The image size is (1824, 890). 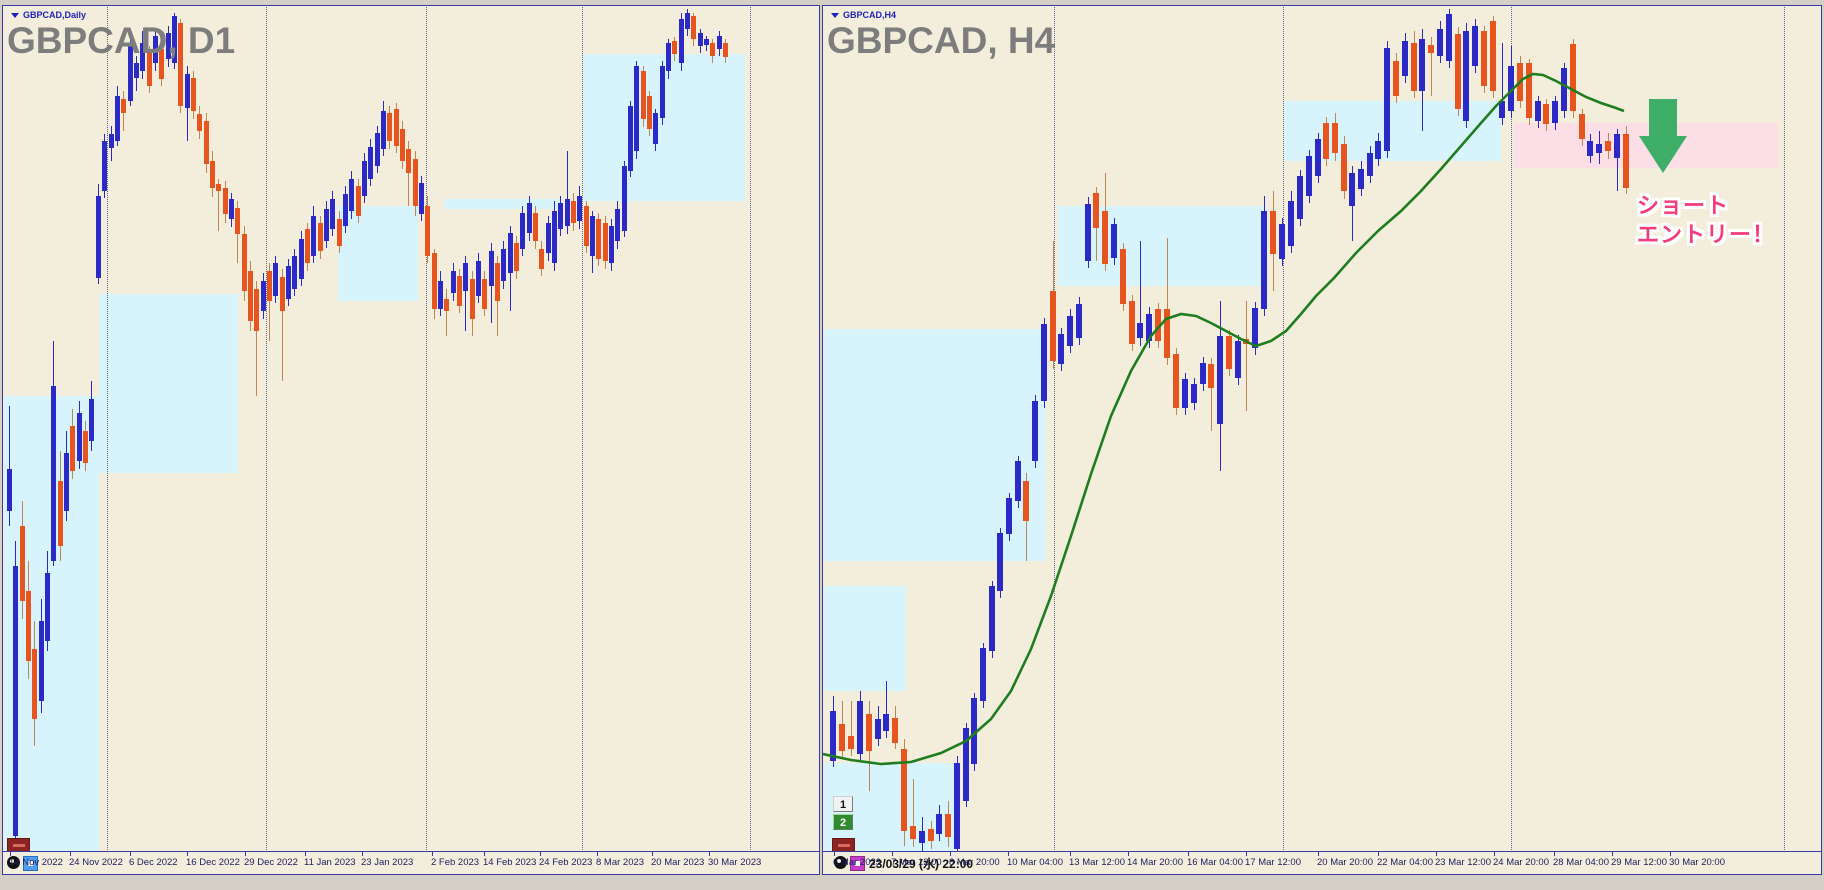 What do you see at coordinates (735, 862) in the screenshot?
I see `x-axis-label: 30 Mar 2023` at bounding box center [735, 862].